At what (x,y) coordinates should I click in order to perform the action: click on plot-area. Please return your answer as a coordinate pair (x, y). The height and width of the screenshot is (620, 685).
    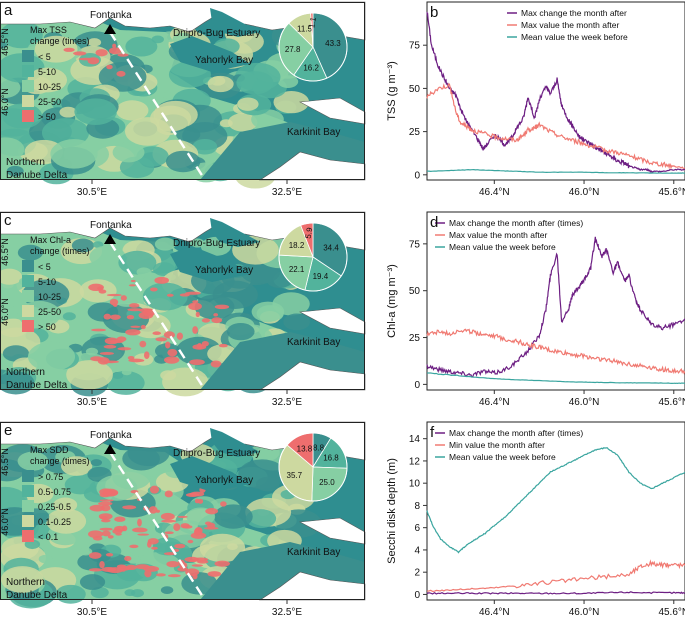
    Looking at the image, I should click on (555, 91).